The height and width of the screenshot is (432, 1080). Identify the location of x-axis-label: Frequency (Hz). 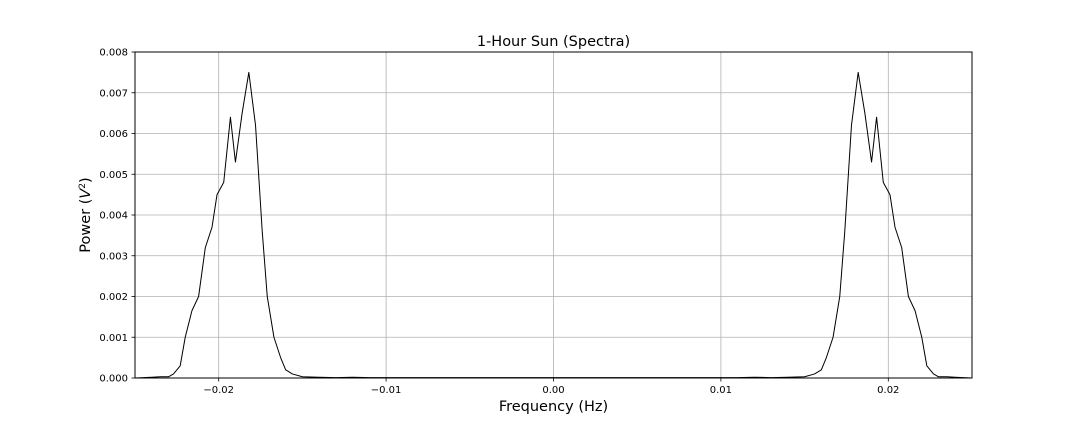
(553, 407).